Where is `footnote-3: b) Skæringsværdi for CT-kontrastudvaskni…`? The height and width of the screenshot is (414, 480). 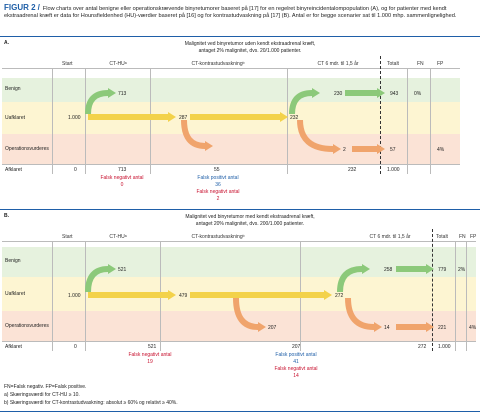
footnote-3: b) Skæringsværdi for CT-kontrastudvaskni… is located at coordinates (91, 403).